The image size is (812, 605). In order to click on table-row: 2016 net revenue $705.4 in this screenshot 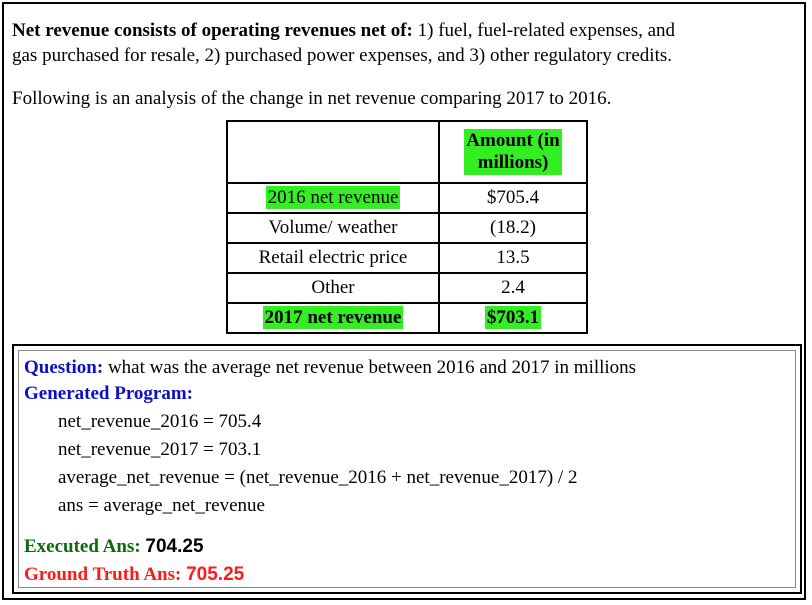, I will do `click(407, 198)`.